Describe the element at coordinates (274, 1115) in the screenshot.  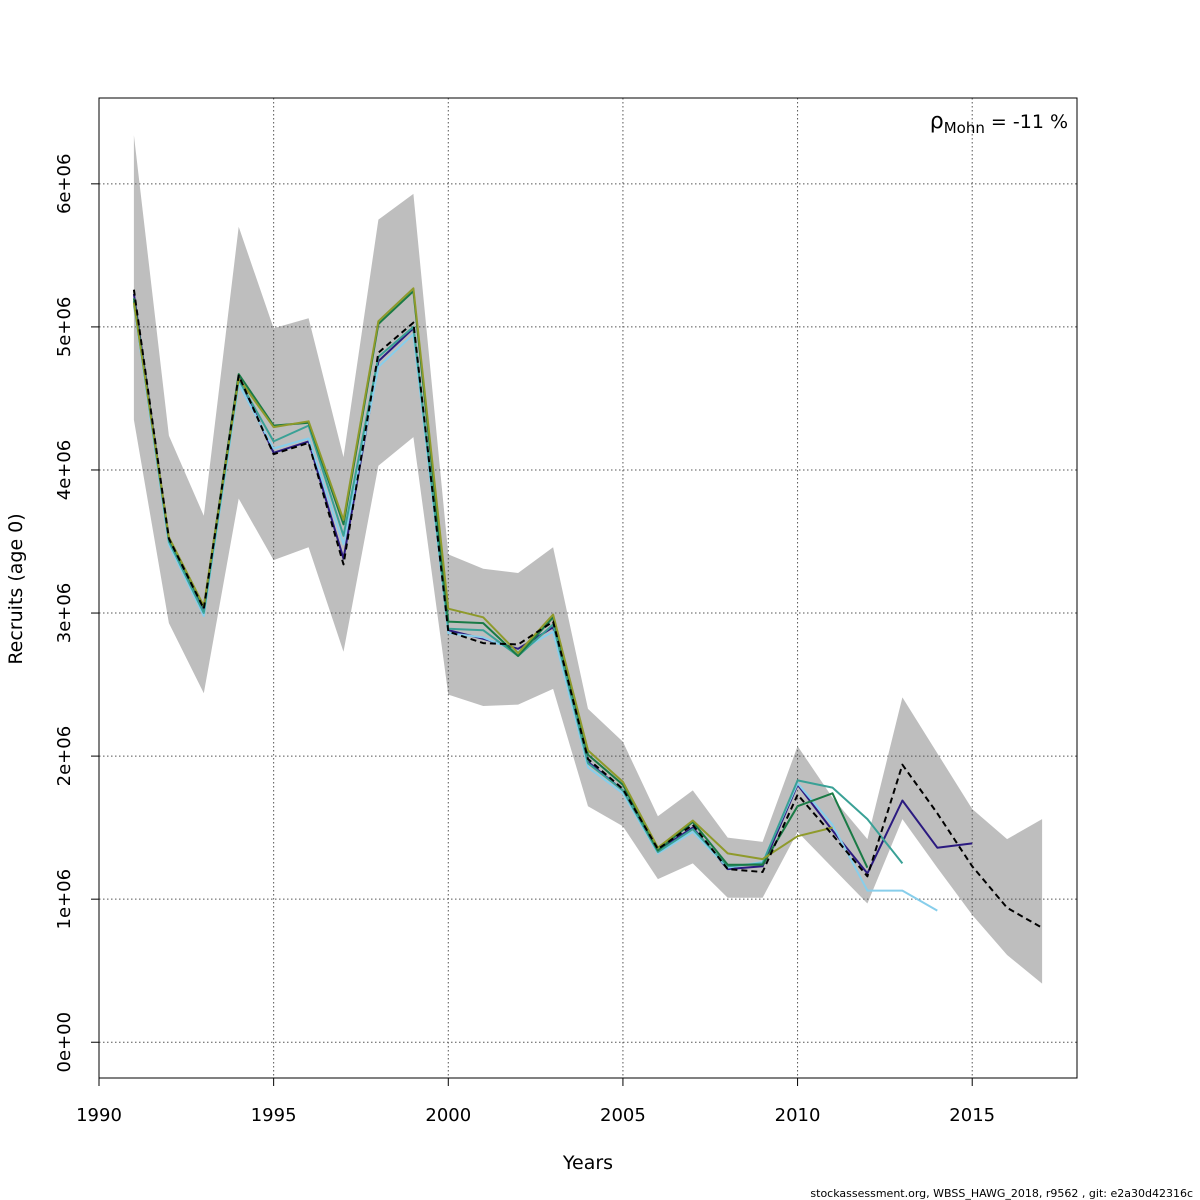
I see `x-tick-label: 1995` at that location.